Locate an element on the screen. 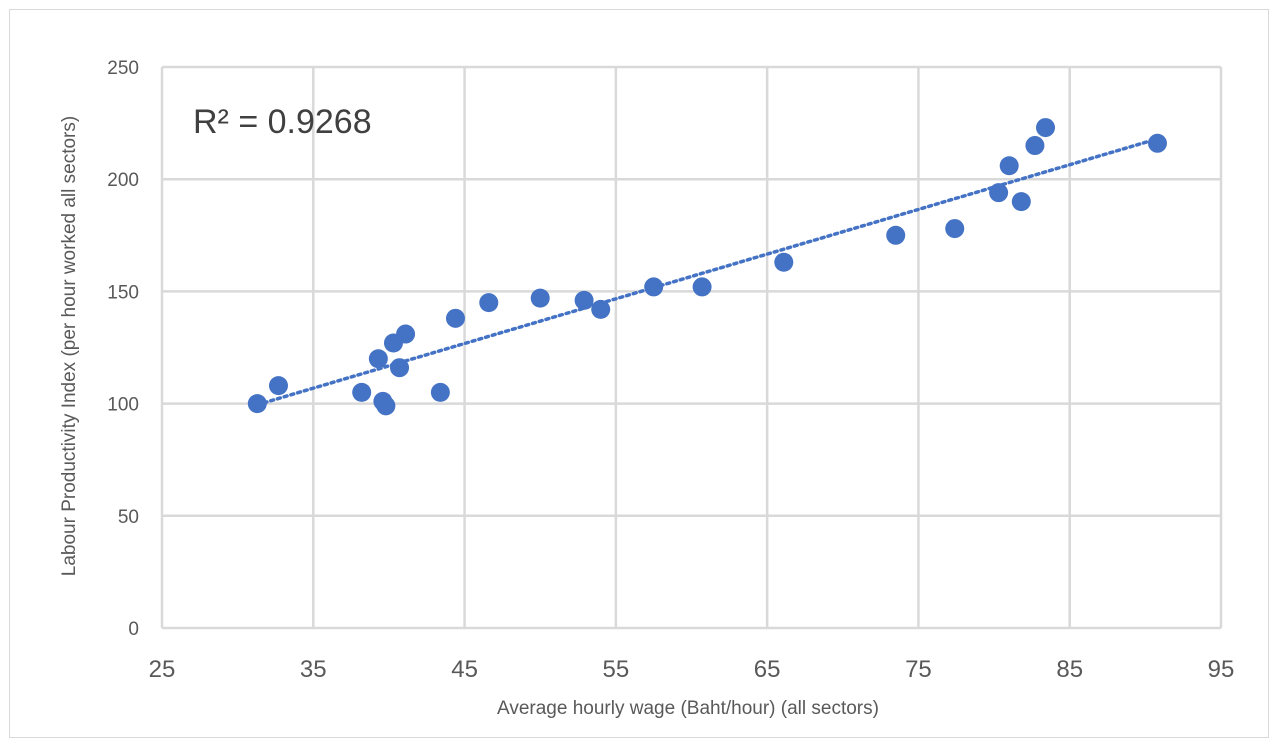 The height and width of the screenshot is (748, 1280). x-tick-label-0: 25 is located at coordinates (162, 669).